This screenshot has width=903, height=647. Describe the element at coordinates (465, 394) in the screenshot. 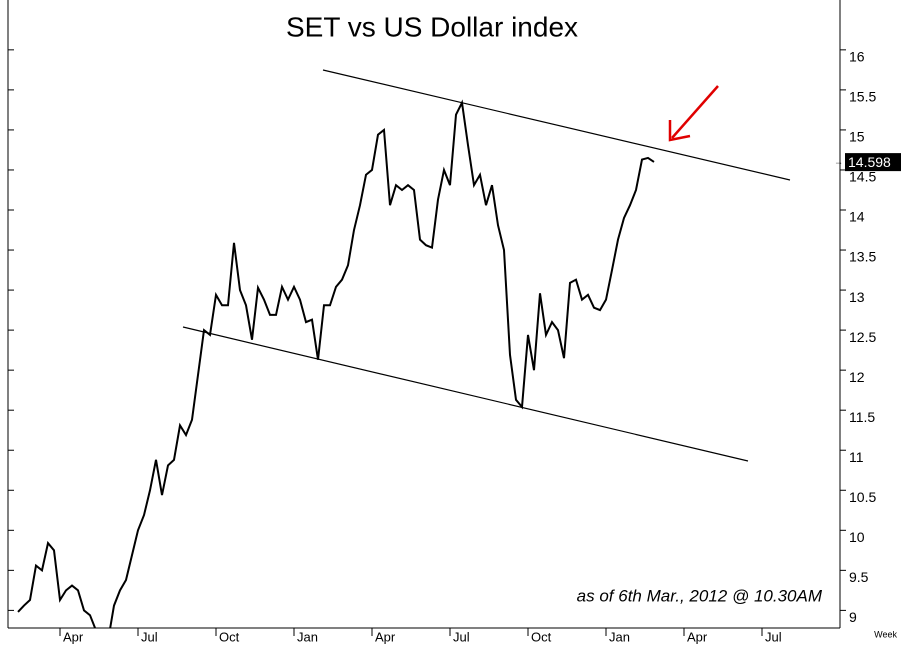

I see `lower-trend-line` at that location.